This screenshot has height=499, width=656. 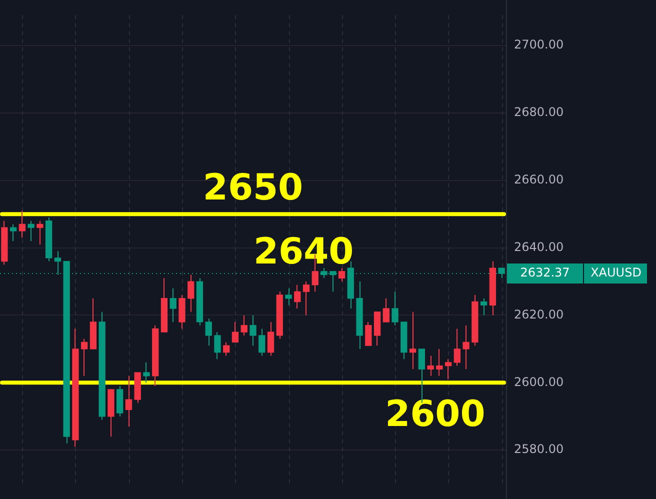 What do you see at coordinates (539, 179) in the screenshot?
I see `y-tick-label: 2660.00` at bounding box center [539, 179].